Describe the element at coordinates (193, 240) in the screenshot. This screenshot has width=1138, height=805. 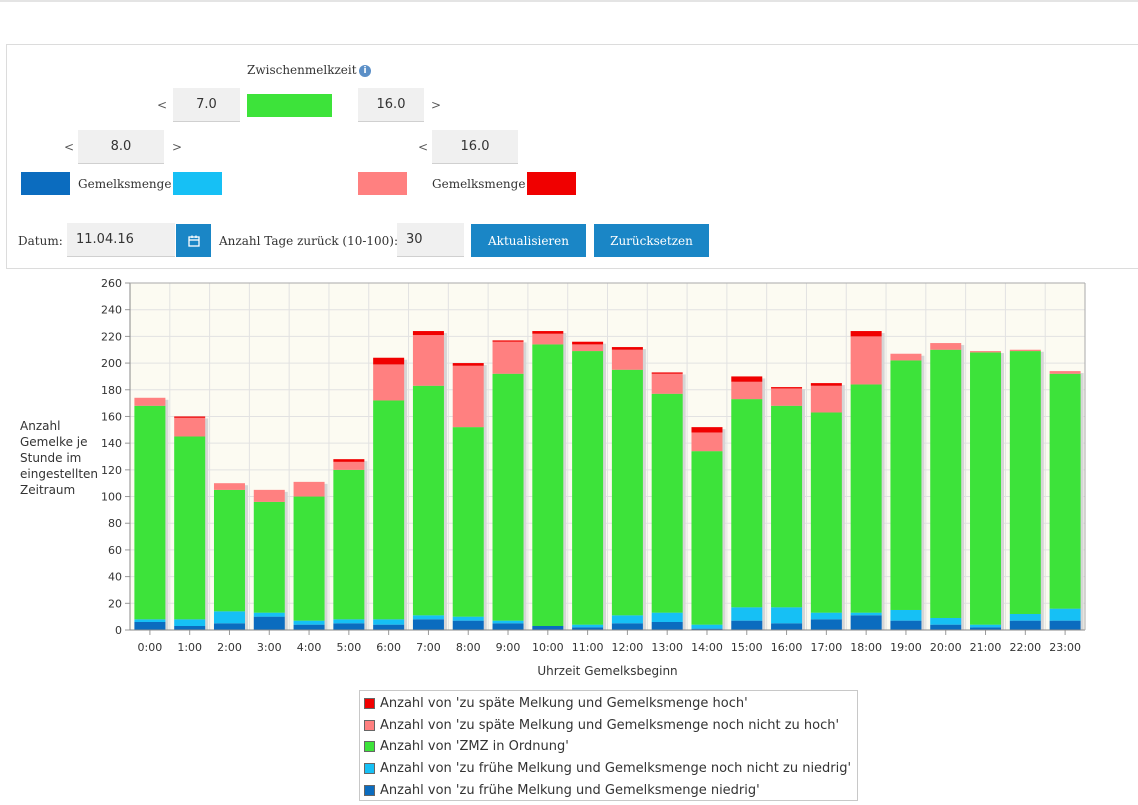
I see `calendar-button` at that location.